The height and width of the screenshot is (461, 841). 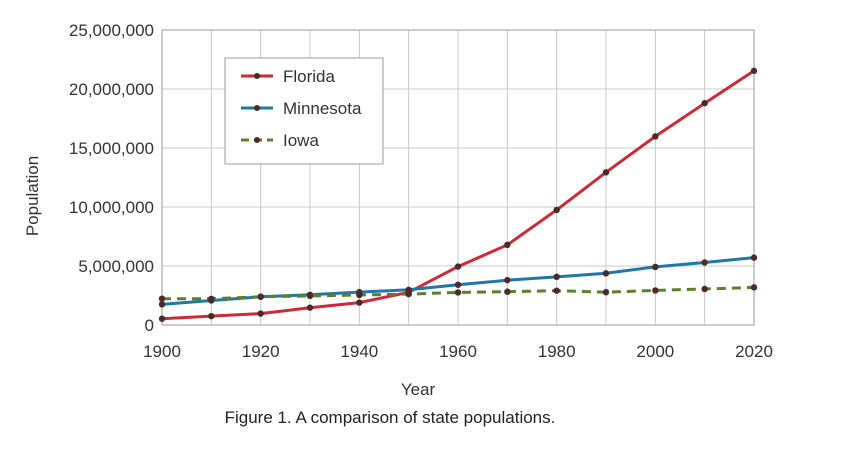 What do you see at coordinates (322, 108) in the screenshot?
I see `legend-label-minnesota: Minnesota` at bounding box center [322, 108].